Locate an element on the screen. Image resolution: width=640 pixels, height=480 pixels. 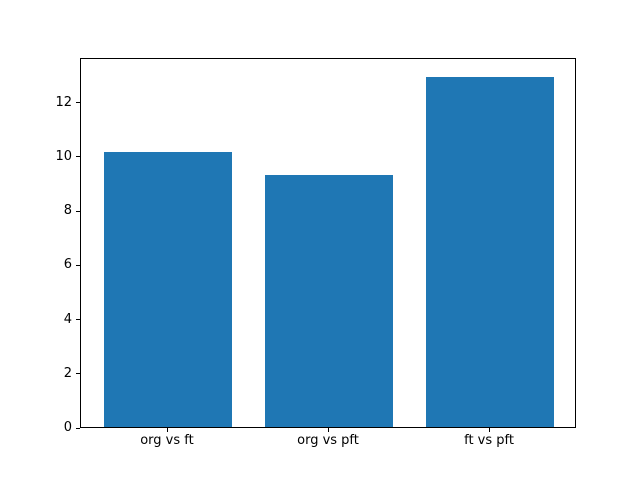
y-tick-label: 6 is located at coordinates (67, 265).